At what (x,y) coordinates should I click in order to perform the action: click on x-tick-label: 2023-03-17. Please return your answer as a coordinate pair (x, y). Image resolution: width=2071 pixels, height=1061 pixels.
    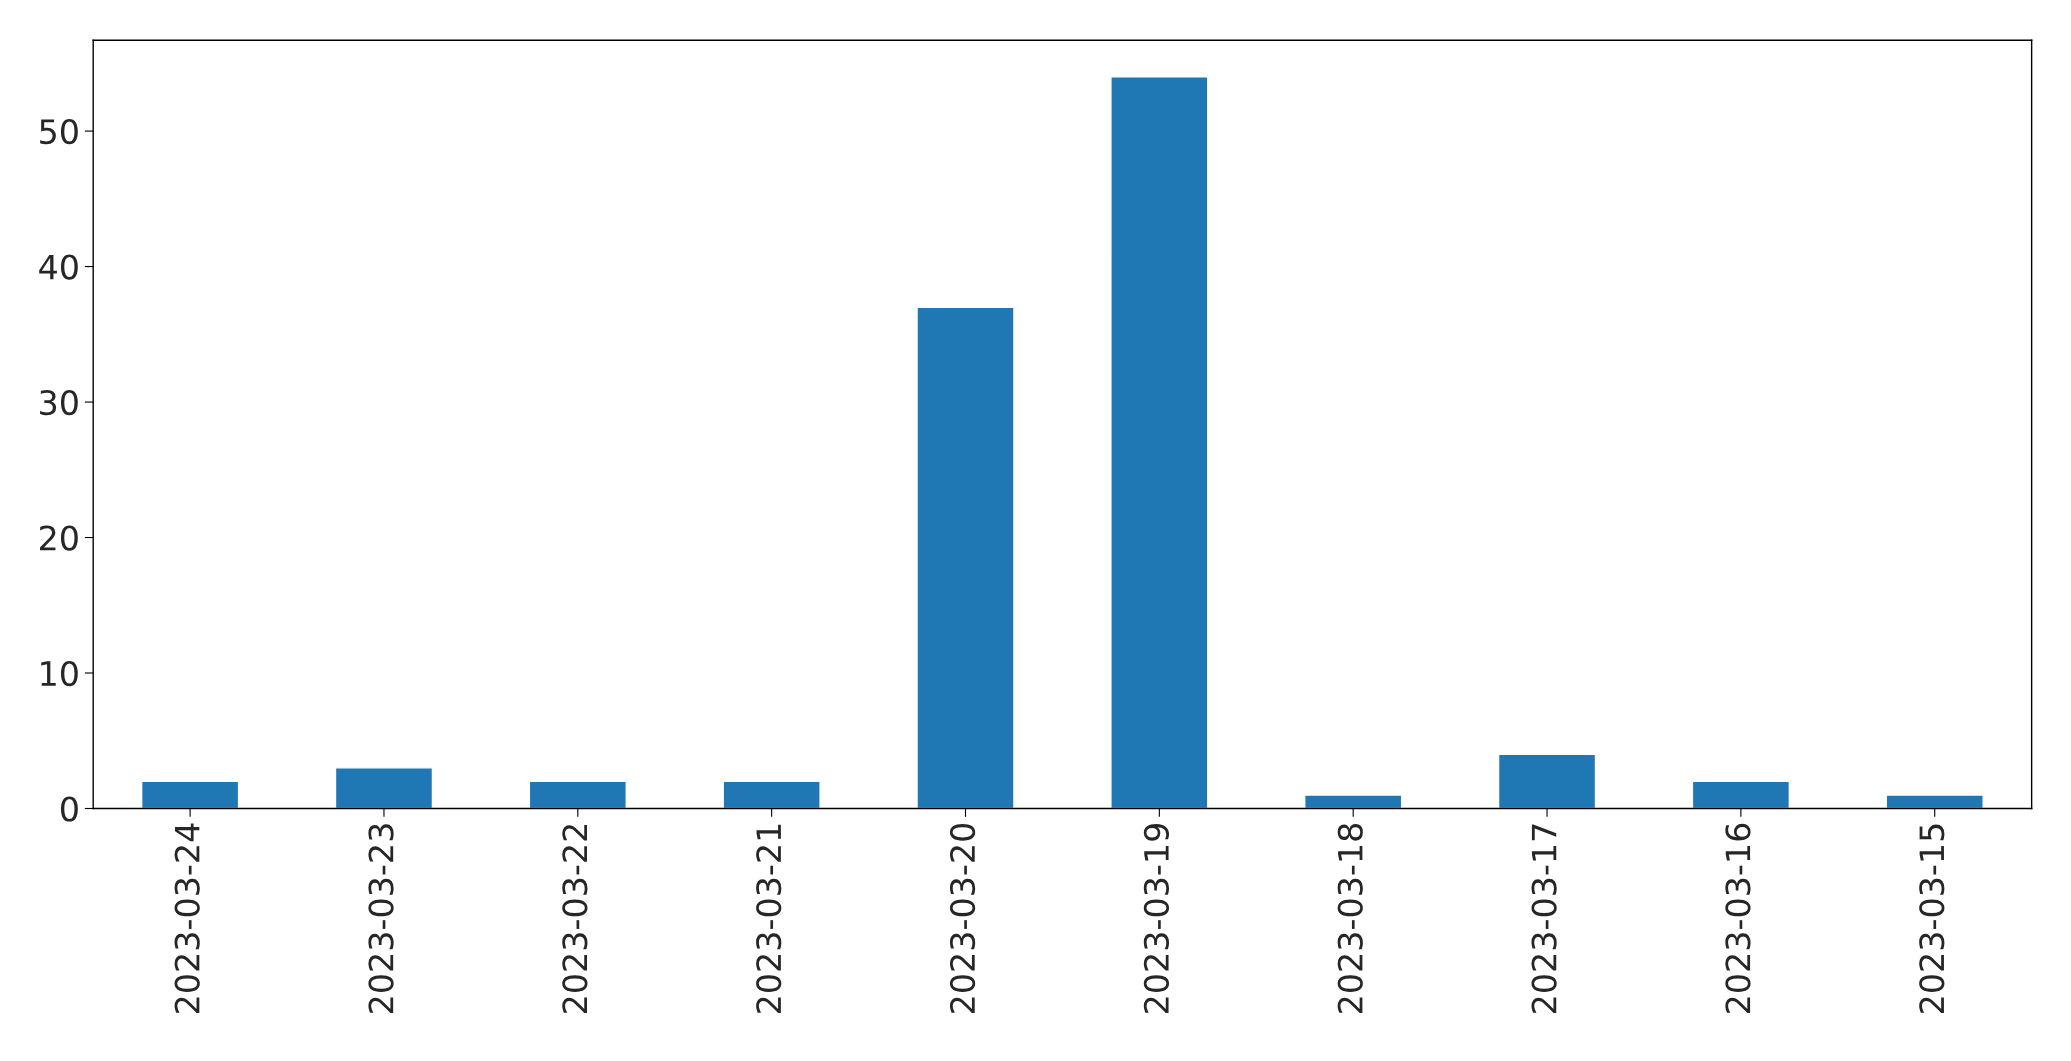
    Looking at the image, I should click on (1544, 918).